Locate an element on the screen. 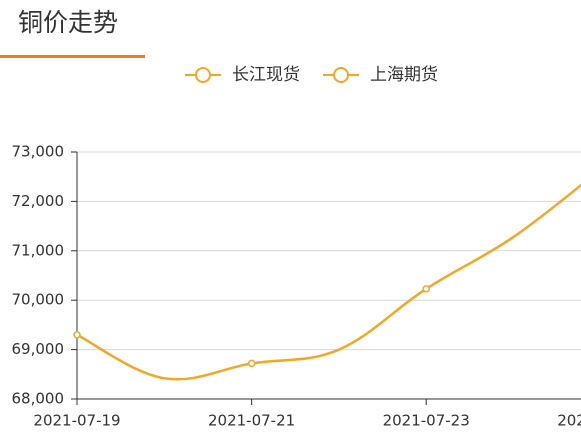 Image resolution: width=581 pixels, height=446 pixels. chart-title: 铜价走势 is located at coordinates (68, 22).